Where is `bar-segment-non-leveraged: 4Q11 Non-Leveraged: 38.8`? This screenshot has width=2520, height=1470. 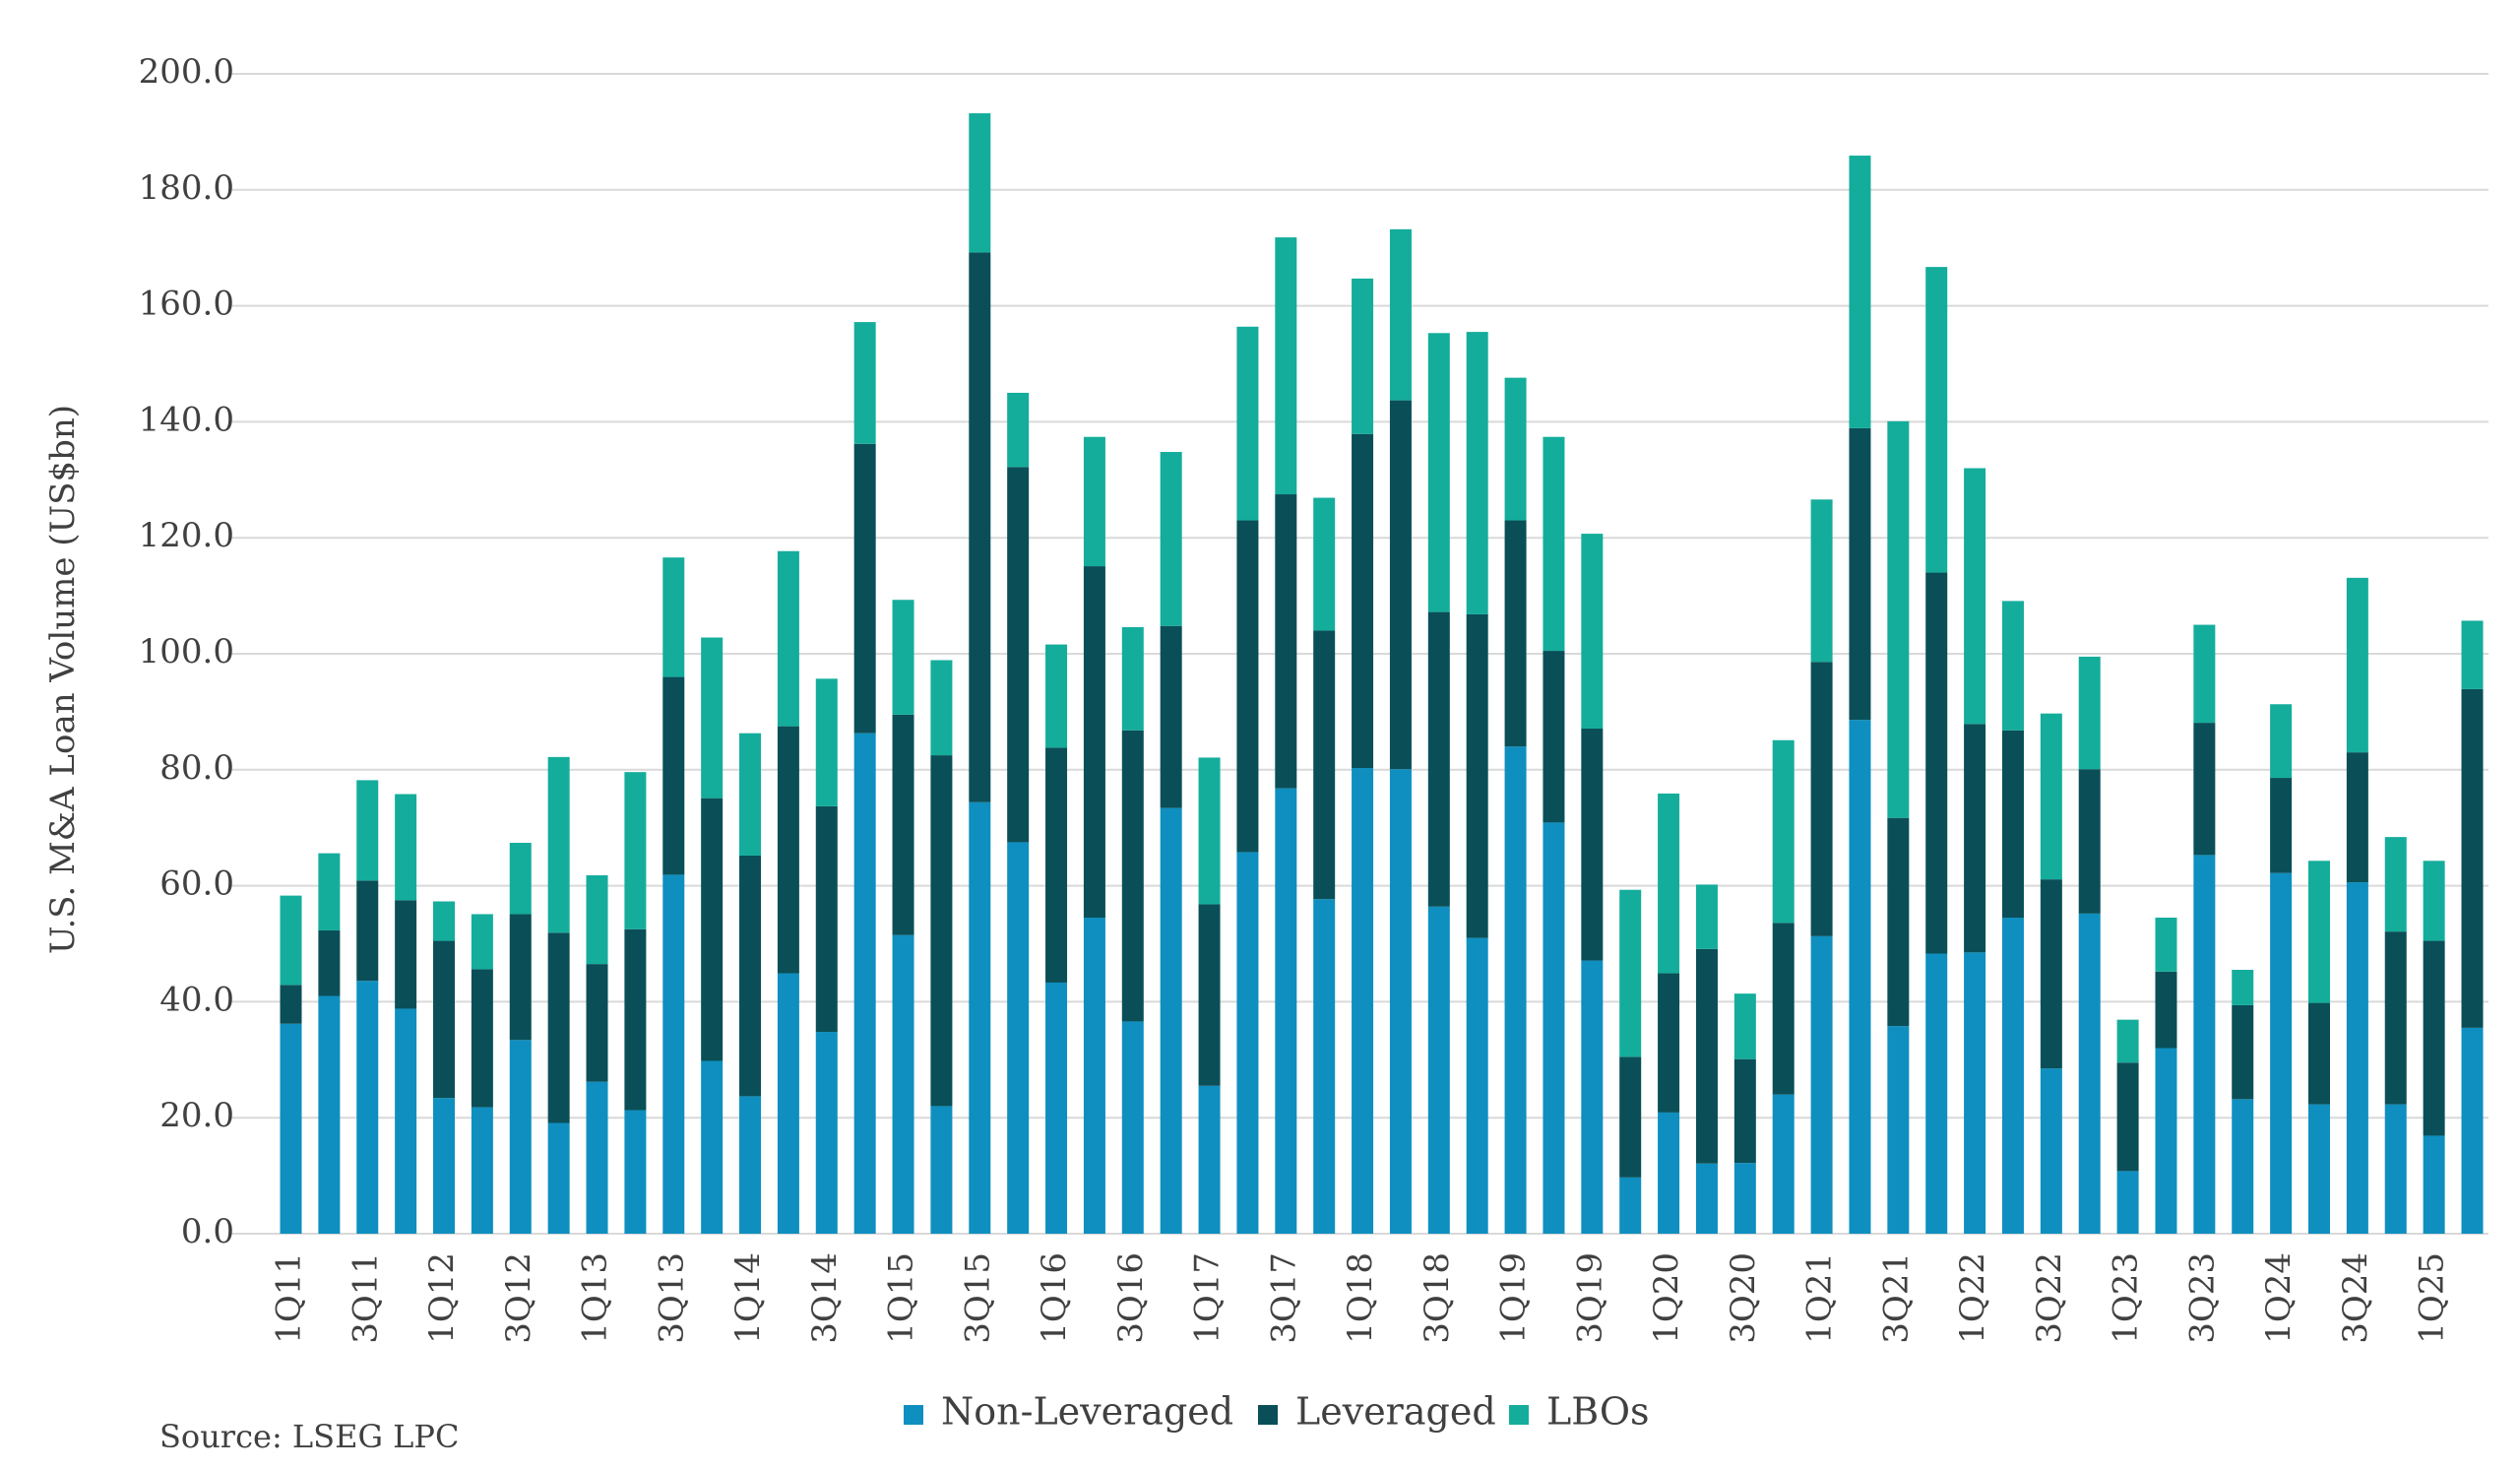
bar-segment-non-leveraged: 4Q11 Non-Leveraged: 38.8 is located at coordinates (406, 1121).